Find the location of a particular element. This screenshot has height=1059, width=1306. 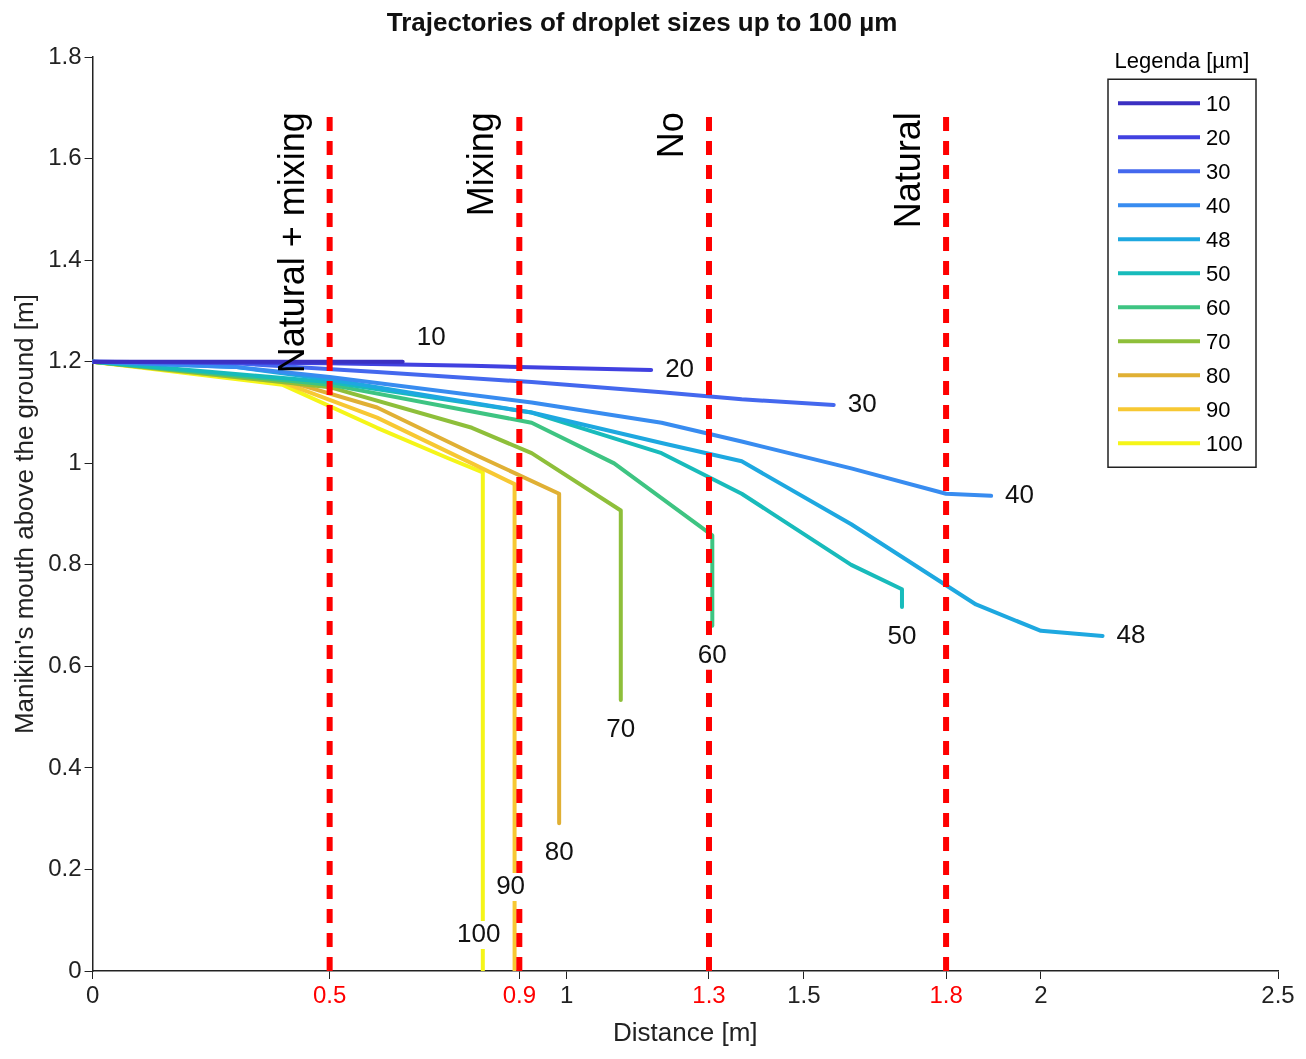

legend-label: 100 is located at coordinates (1224, 444).